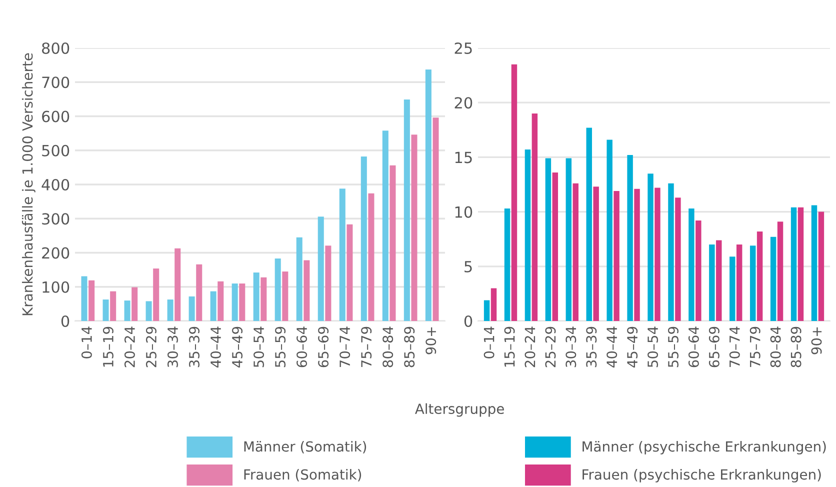 The width and height of the screenshot is (836, 487). What do you see at coordinates (56, 184) in the screenshot?
I see `y-tick-label: 400` at bounding box center [56, 184].